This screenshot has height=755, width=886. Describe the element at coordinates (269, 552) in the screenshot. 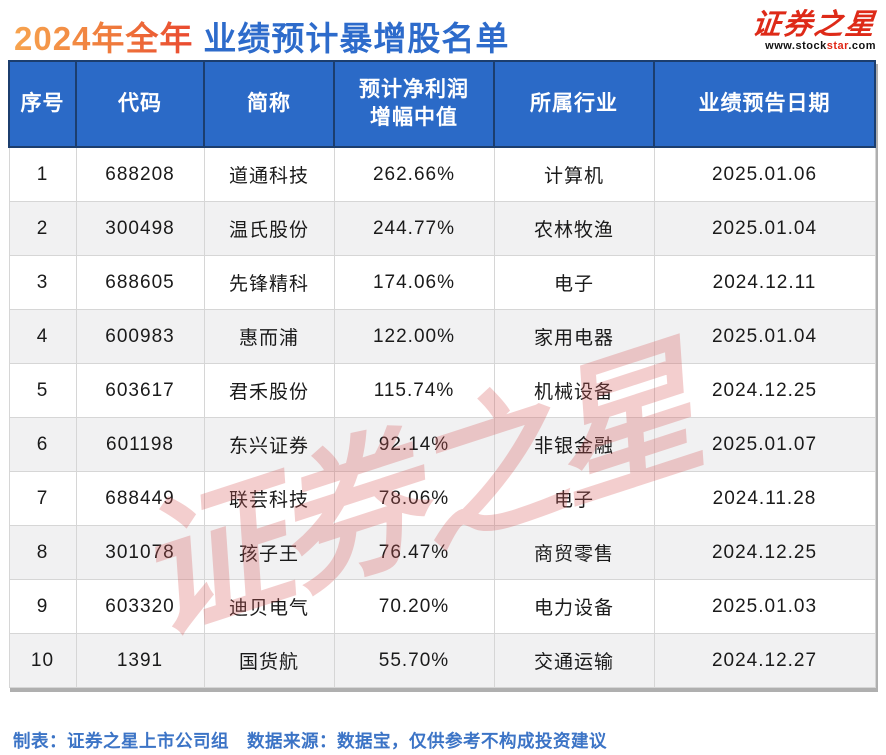

I see `stock-name-cell: 孩子王` at that location.